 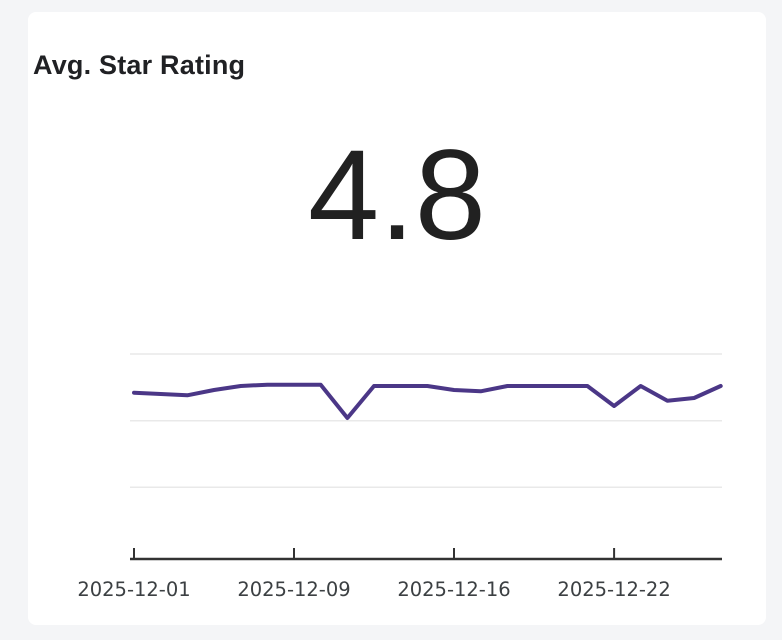 What do you see at coordinates (613, 589) in the screenshot?
I see `x-axis-label: 2025-12-22` at bounding box center [613, 589].